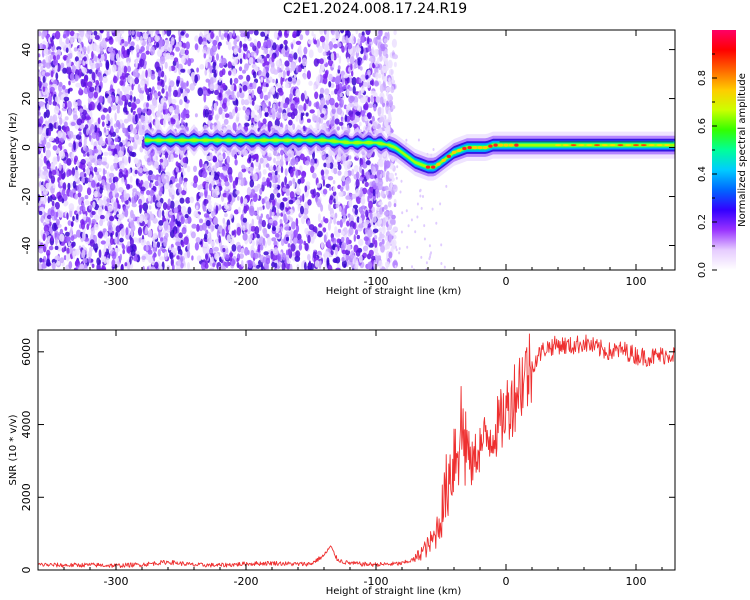 This screenshot has width=750, height=600. What do you see at coordinates (702, 174) in the screenshot?
I see `colorbar-tick-label: 0.4` at bounding box center [702, 174].